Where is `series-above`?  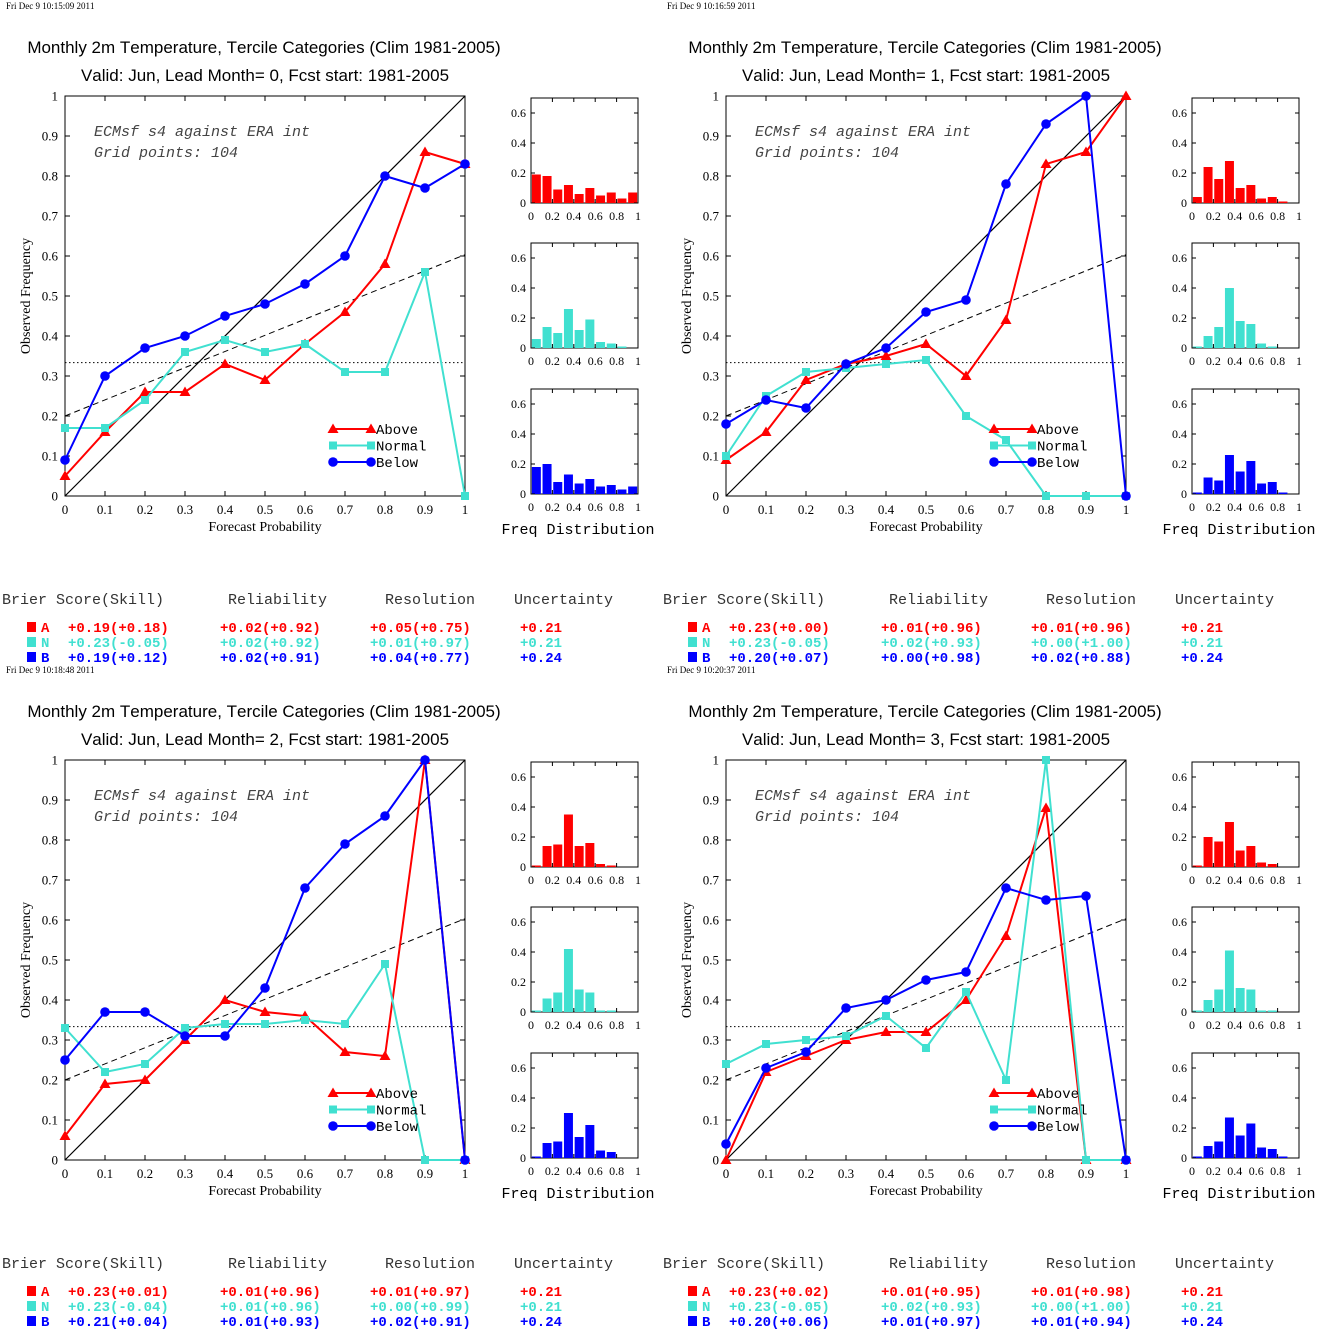 series-above is located at coordinates (265, 313).